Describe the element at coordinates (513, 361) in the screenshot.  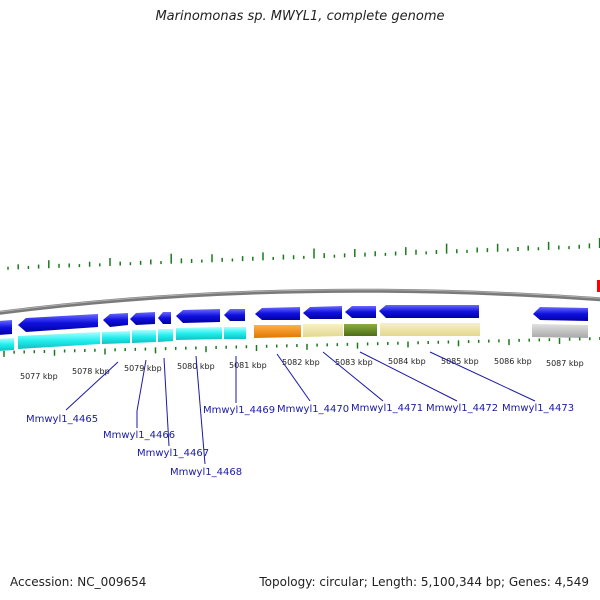
I see `scale-label: 5086 kbp` at that location.